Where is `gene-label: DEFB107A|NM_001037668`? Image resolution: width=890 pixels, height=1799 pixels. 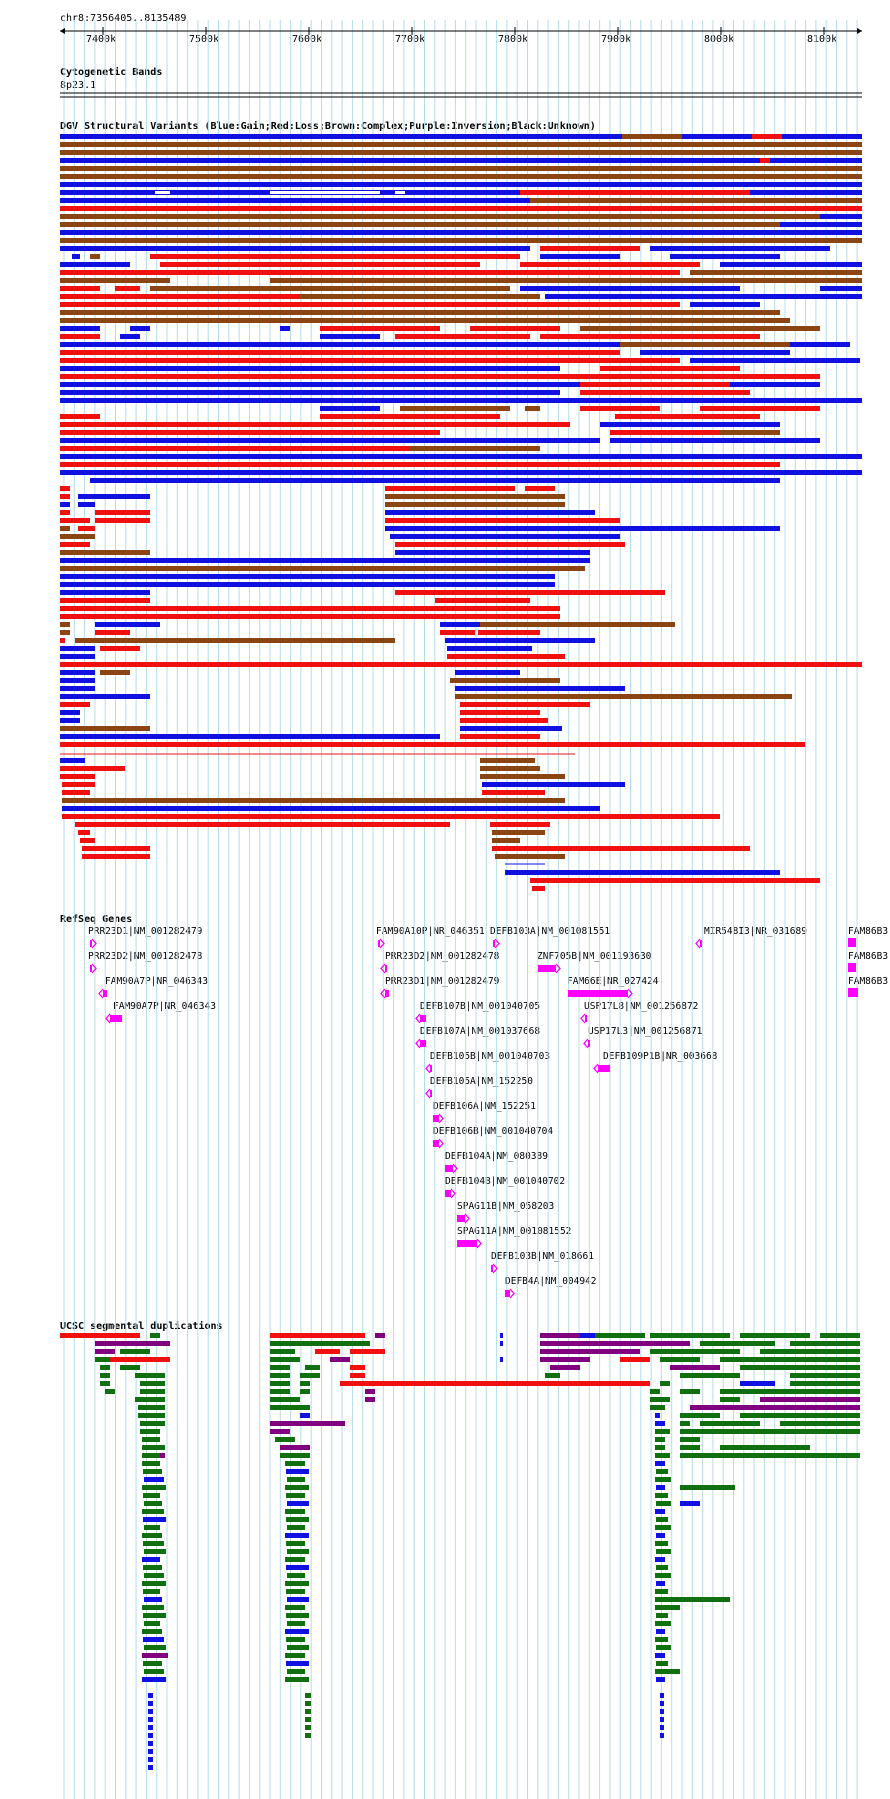
gene-label: DEFB107A|NM_001037668 is located at coordinates (480, 1031).